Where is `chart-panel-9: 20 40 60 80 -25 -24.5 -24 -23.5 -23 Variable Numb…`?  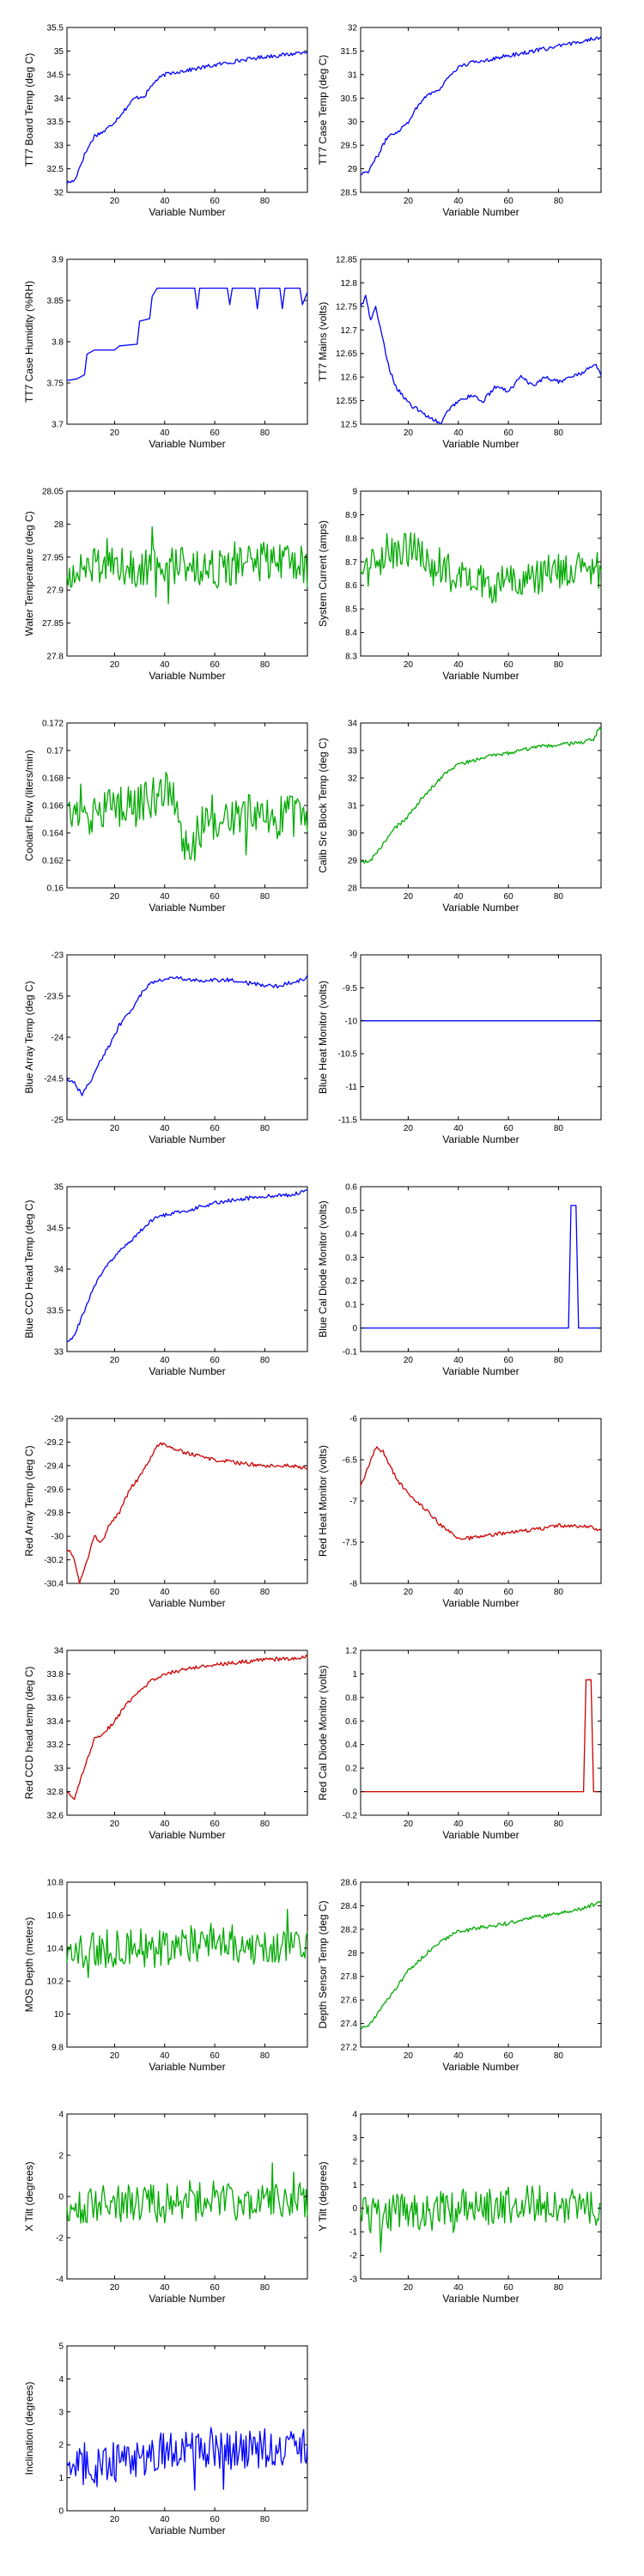 chart-panel-9: 20 40 60 80 -25 -24.5 -24 -23.5 -23 Variable Numb… is located at coordinates (165, 1048).